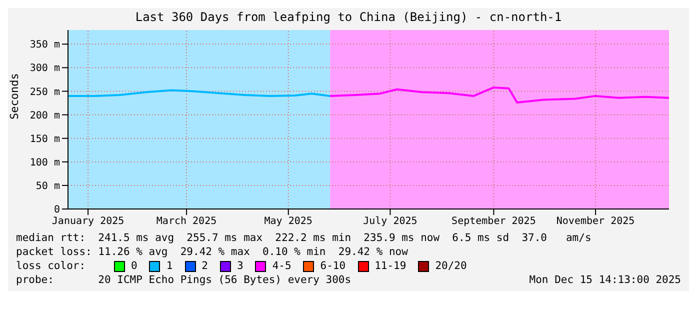 This screenshot has width=697, height=310. What do you see at coordinates (45, 68) in the screenshot?
I see `y-tick-label: 300 m` at bounding box center [45, 68].